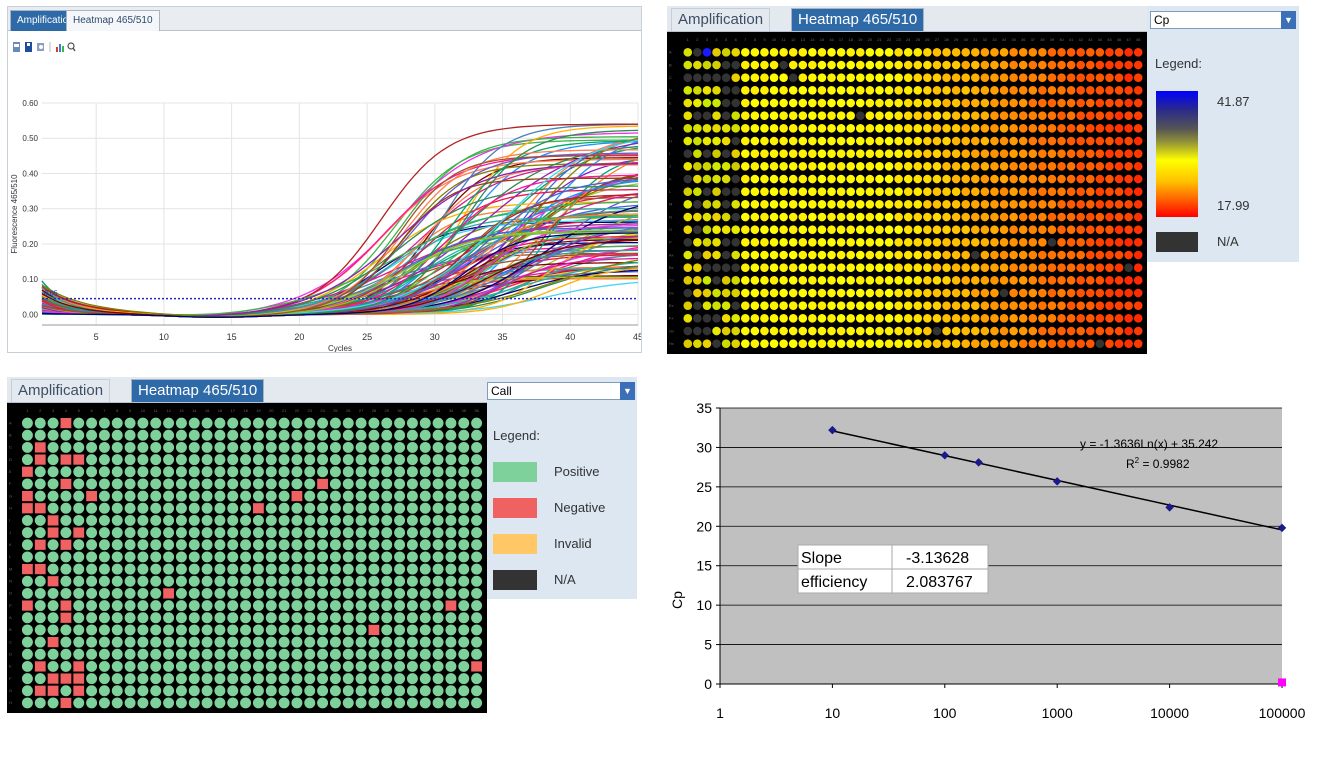  Describe the element at coordinates (870, 39) in the screenshot. I see `column-label: 20` at that location.